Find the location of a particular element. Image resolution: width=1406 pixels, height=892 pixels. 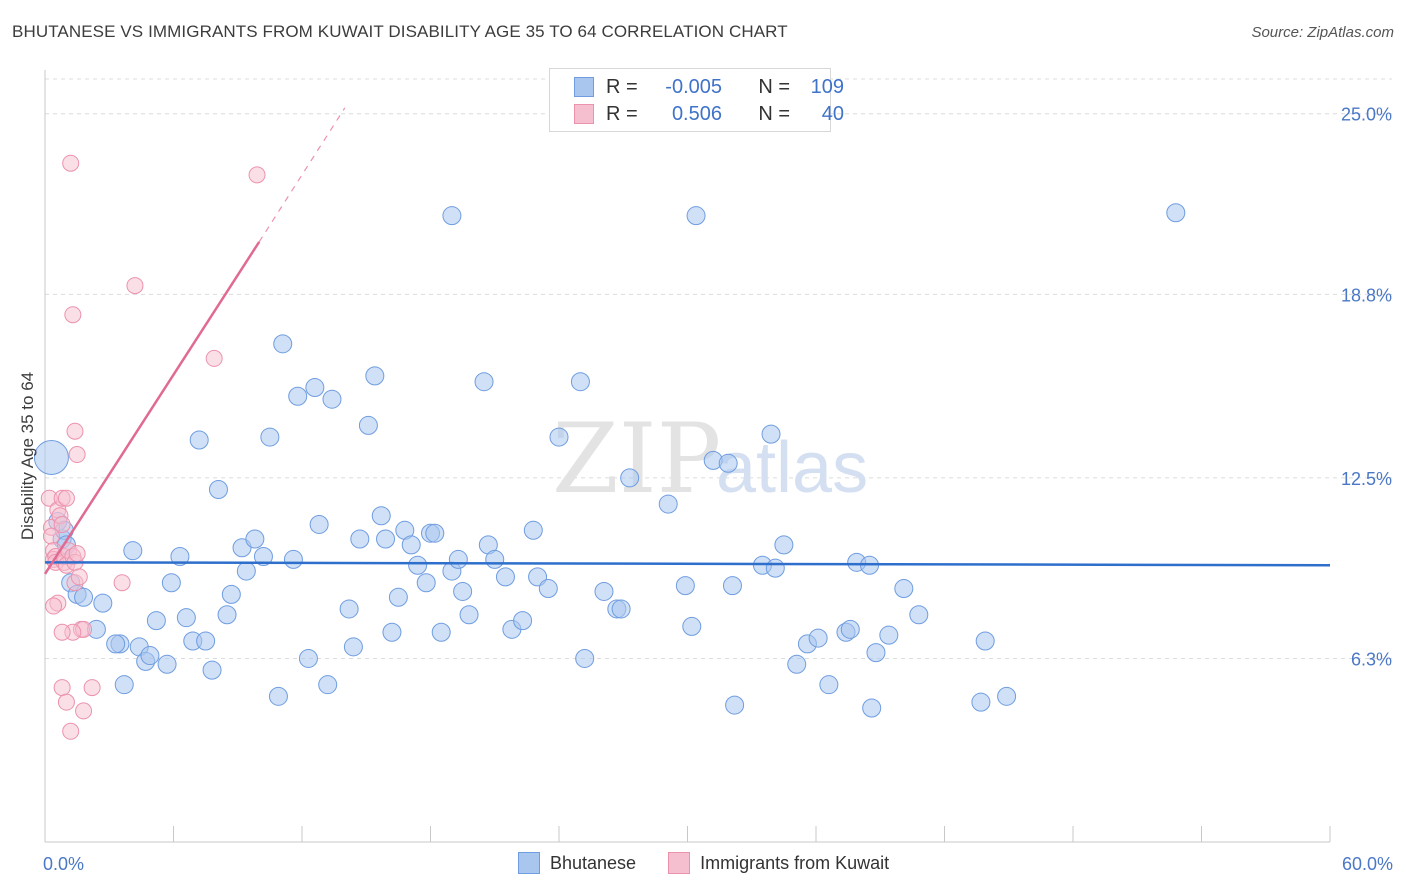

legend-row-kuwait: R = 0.506 N = 40 is located at coordinates (709, 114).